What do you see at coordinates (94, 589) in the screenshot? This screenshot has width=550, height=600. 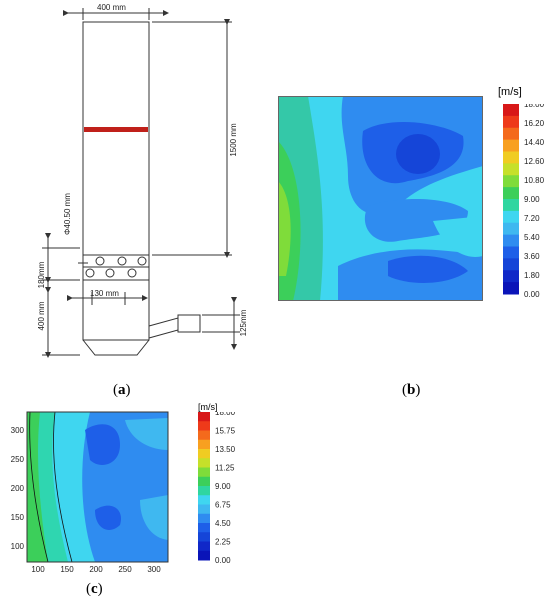 I see `panel-label-c: (c)` at bounding box center [94, 589].